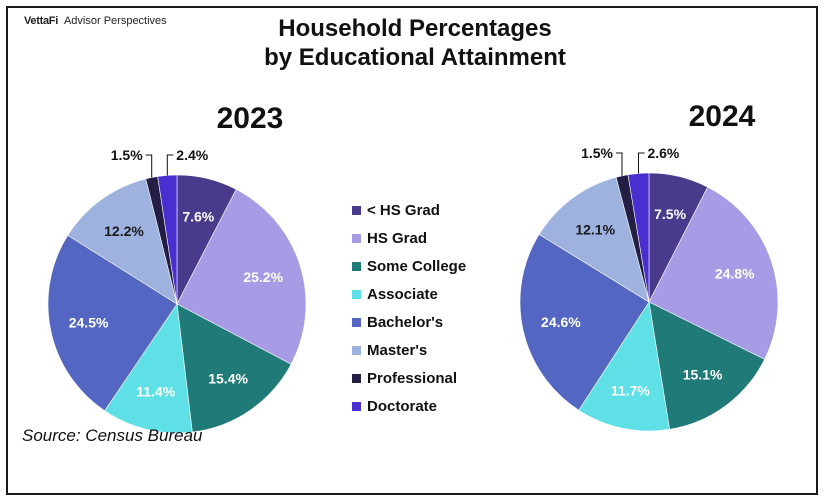 Image resolution: width=827 pixels, height=504 pixels. What do you see at coordinates (263, 277) in the screenshot?
I see `data-label: 25.2%` at bounding box center [263, 277].